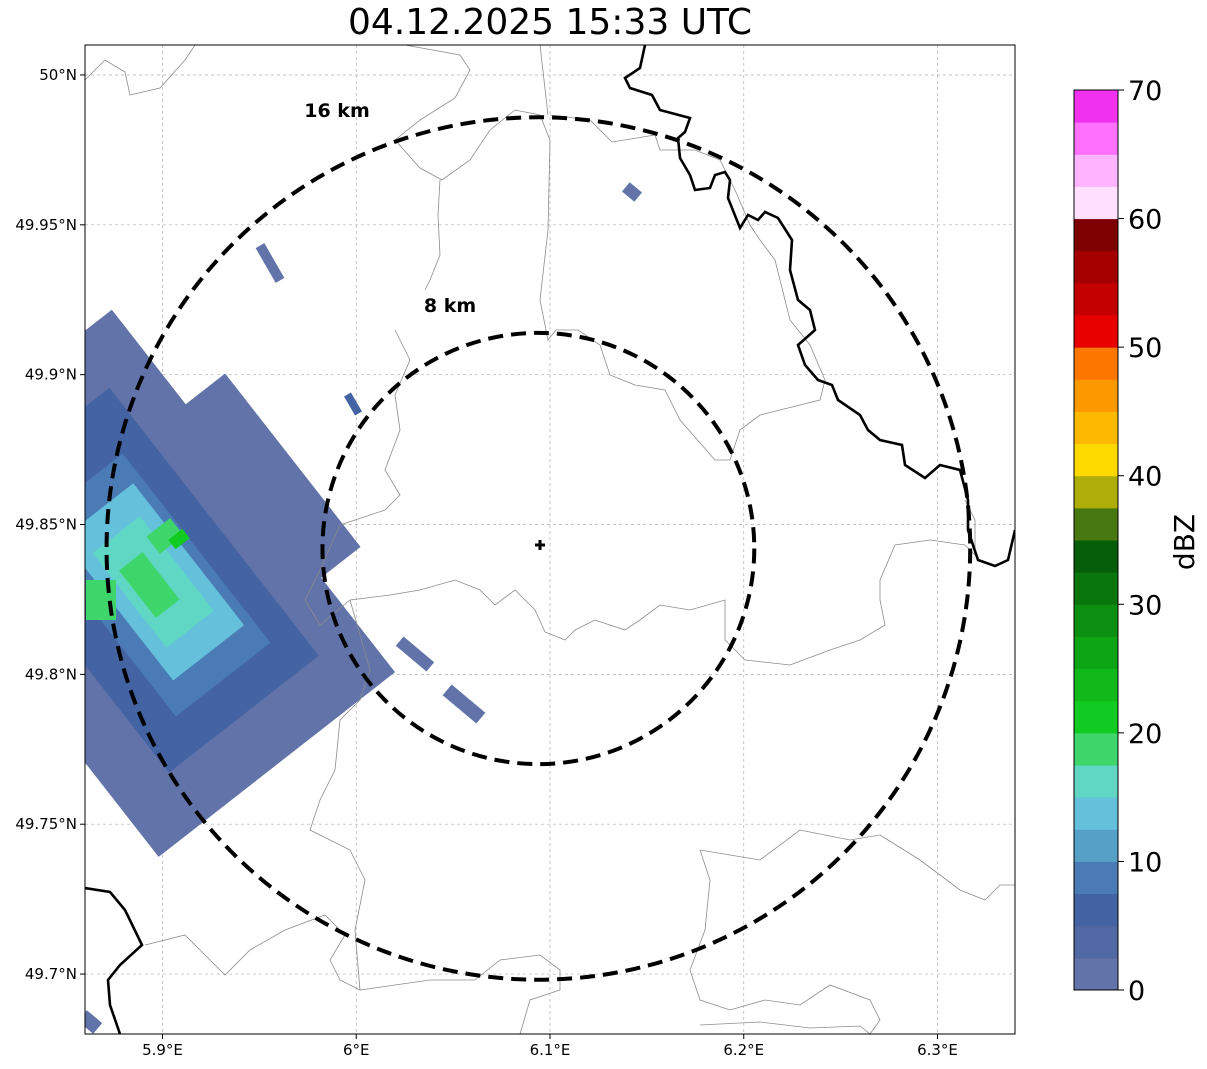  Describe the element at coordinates (743, 1050) in the screenshot. I see `lon-tick-label: 6.2°E` at that location.